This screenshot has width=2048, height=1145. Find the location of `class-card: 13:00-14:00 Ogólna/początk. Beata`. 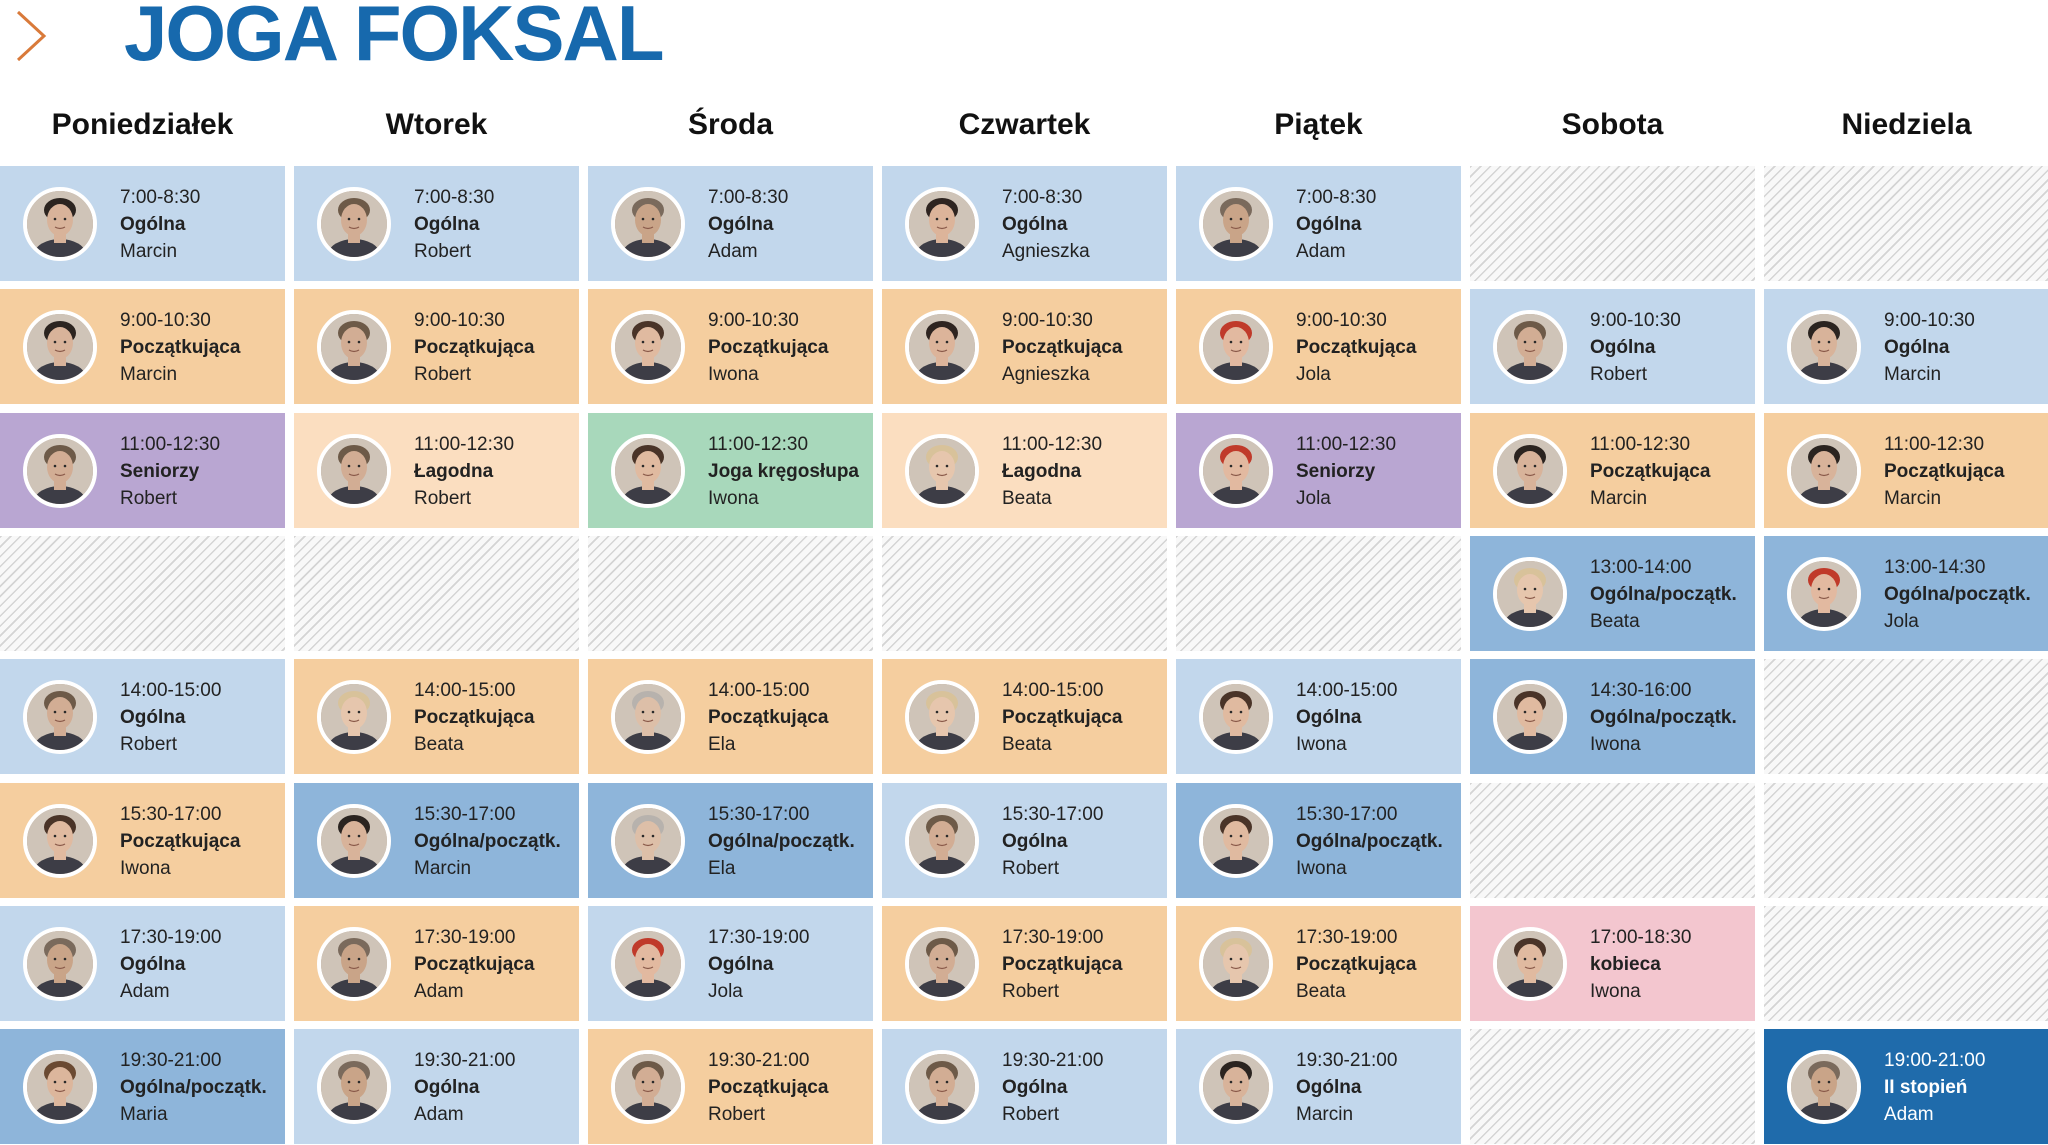

class-card: 13:00-14:00 Ogólna/początk. Beata is located at coordinates (1612, 593).